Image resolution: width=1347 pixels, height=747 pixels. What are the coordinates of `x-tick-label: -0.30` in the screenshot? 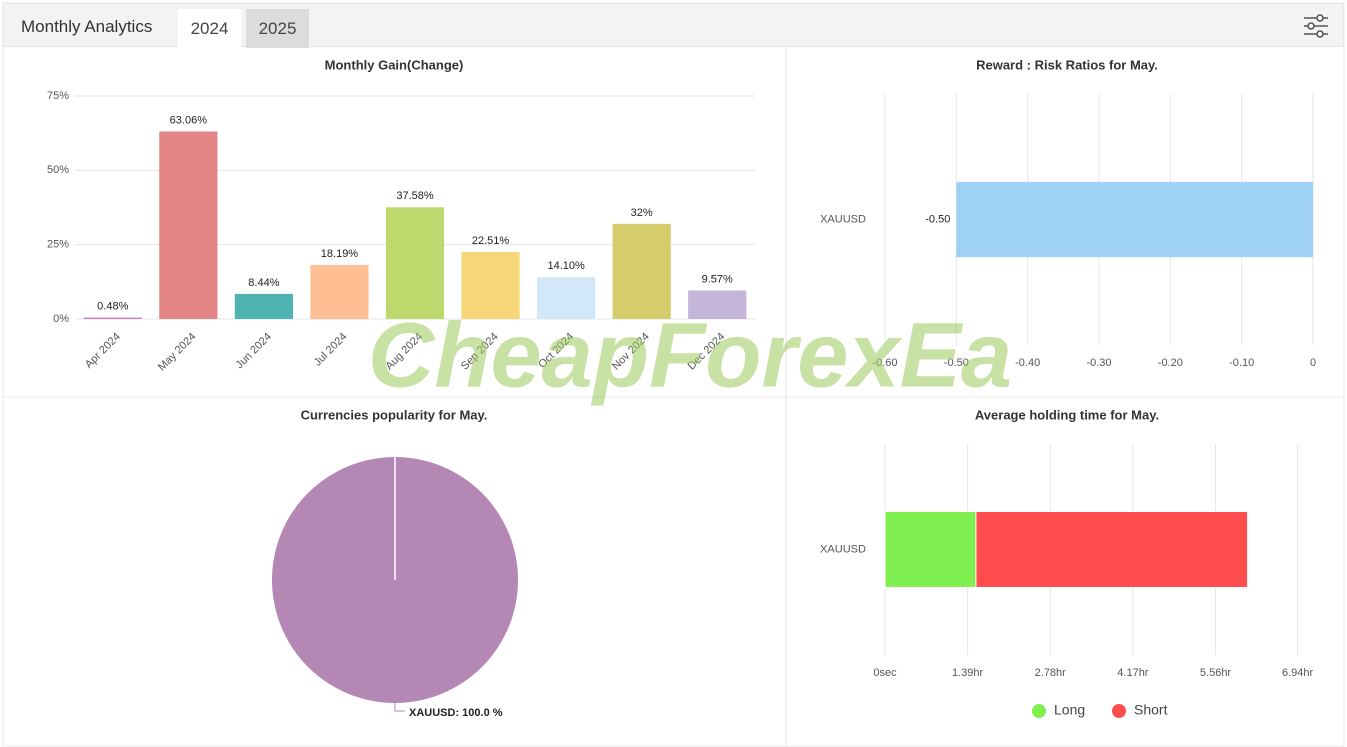 It's located at (1098, 363).